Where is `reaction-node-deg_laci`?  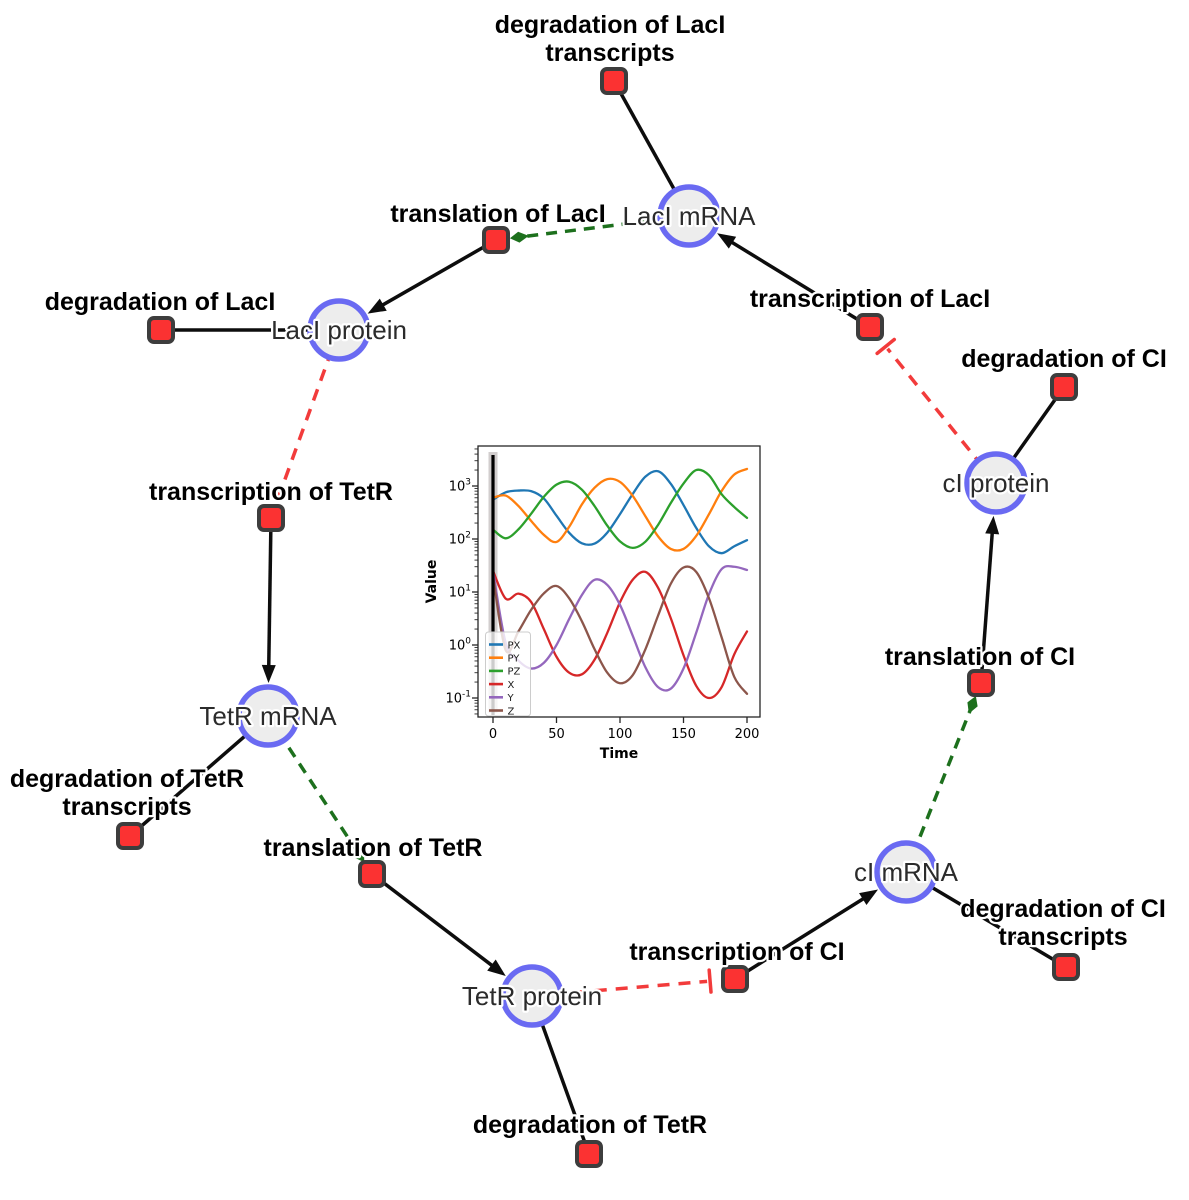
reaction-node-deg_laci is located at coordinates (161, 330).